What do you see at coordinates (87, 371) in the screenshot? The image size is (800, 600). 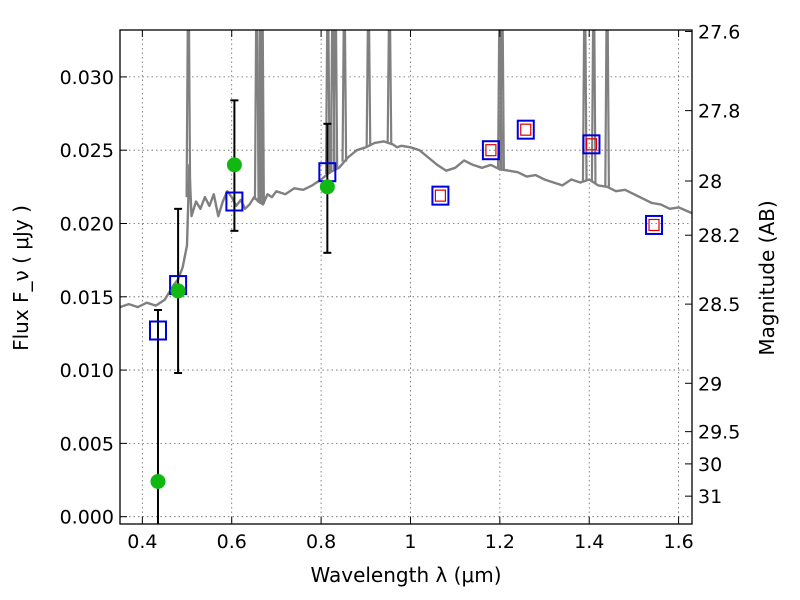 I see `y-tick-label: 0.010` at bounding box center [87, 371].